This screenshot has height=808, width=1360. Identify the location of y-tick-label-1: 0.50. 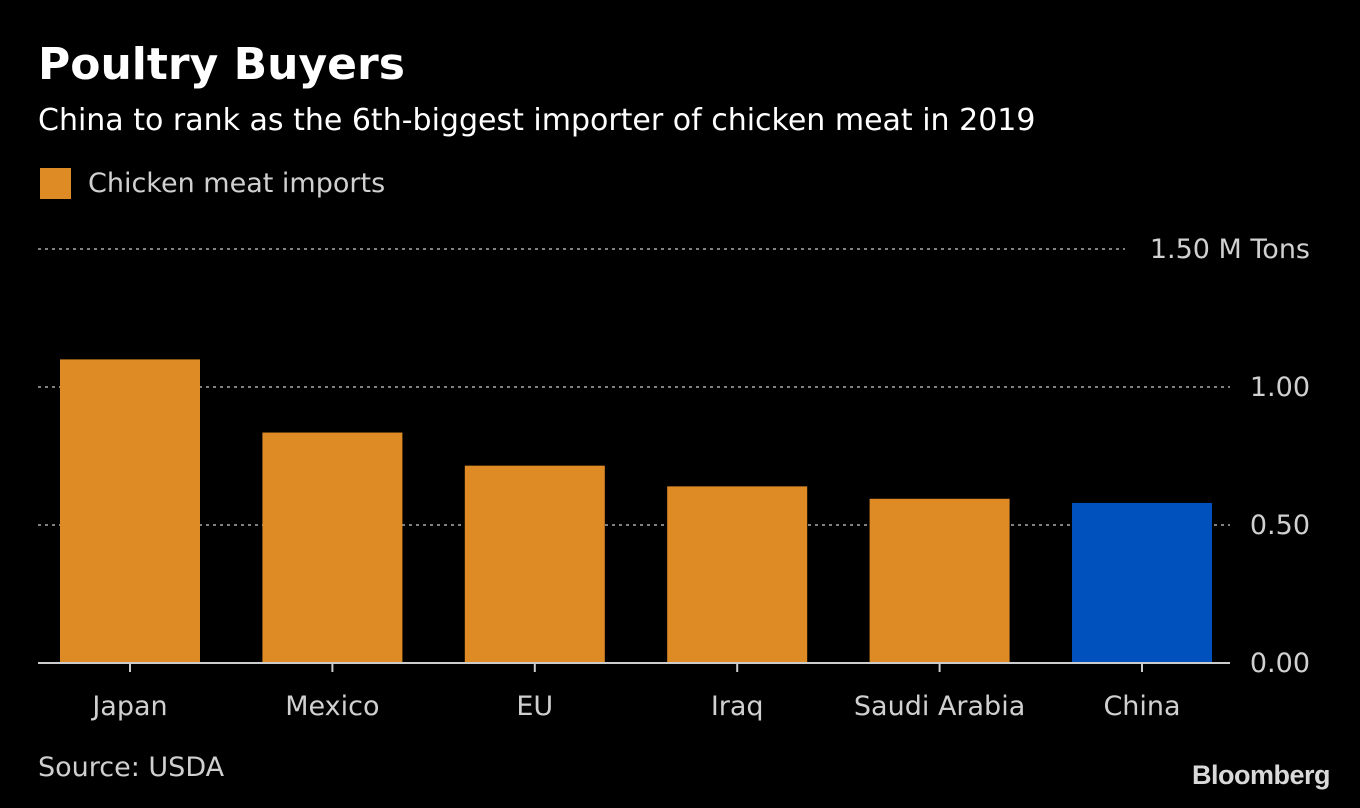
(1280, 525).